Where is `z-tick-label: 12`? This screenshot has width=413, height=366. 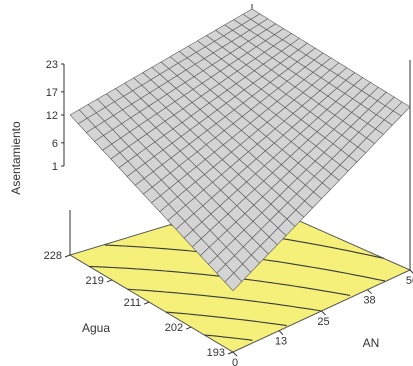 z-tick-label: 12 is located at coordinates (52, 116).